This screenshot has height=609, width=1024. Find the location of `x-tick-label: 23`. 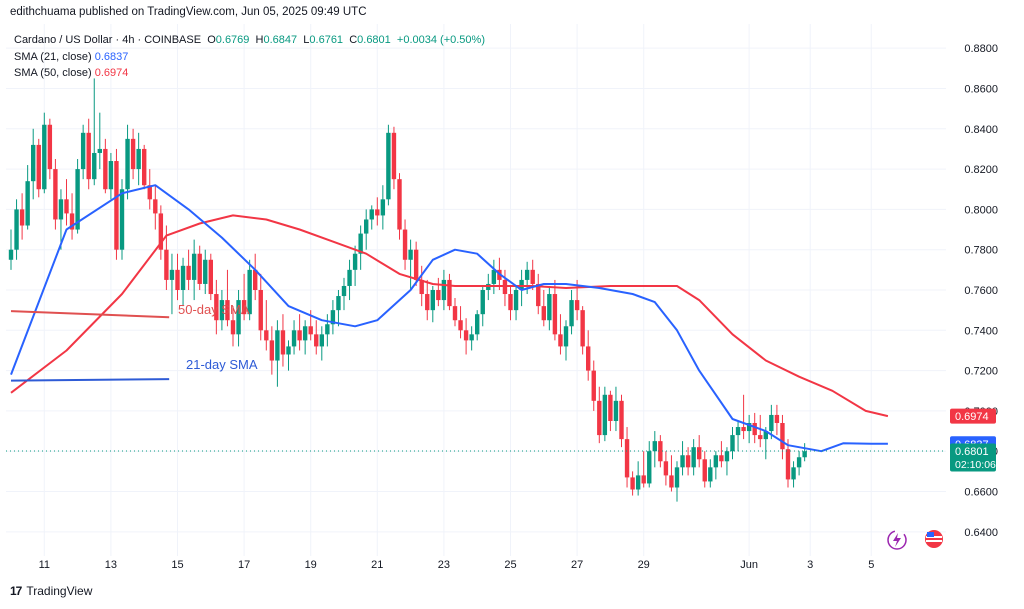

x-tick-label: 23 is located at coordinates (444, 565).